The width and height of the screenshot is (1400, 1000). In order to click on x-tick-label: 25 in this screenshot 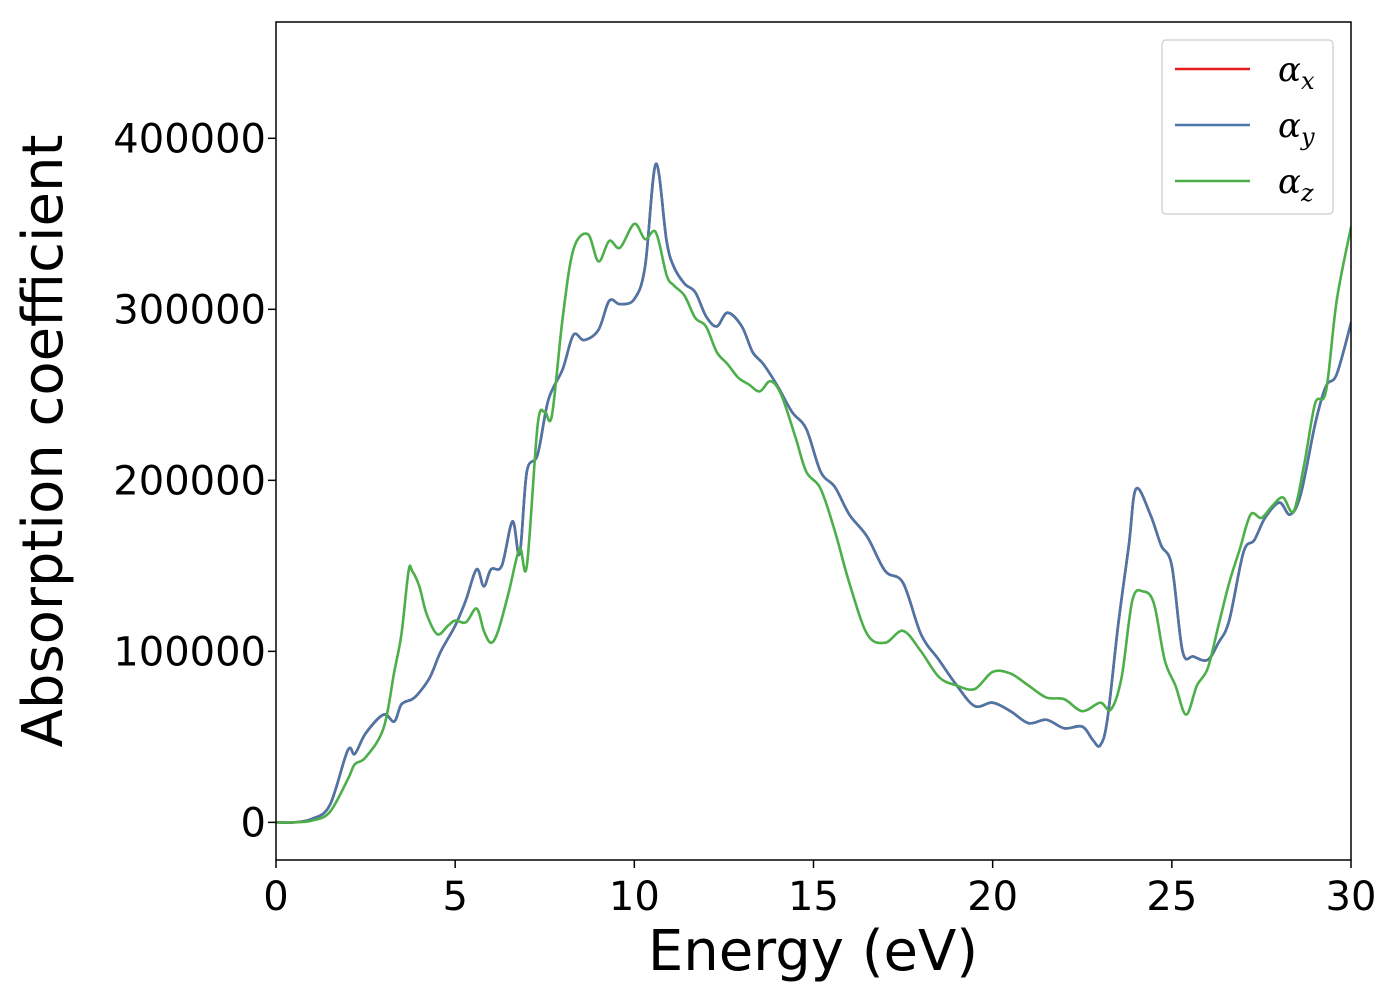, I will do `click(1171, 897)`.